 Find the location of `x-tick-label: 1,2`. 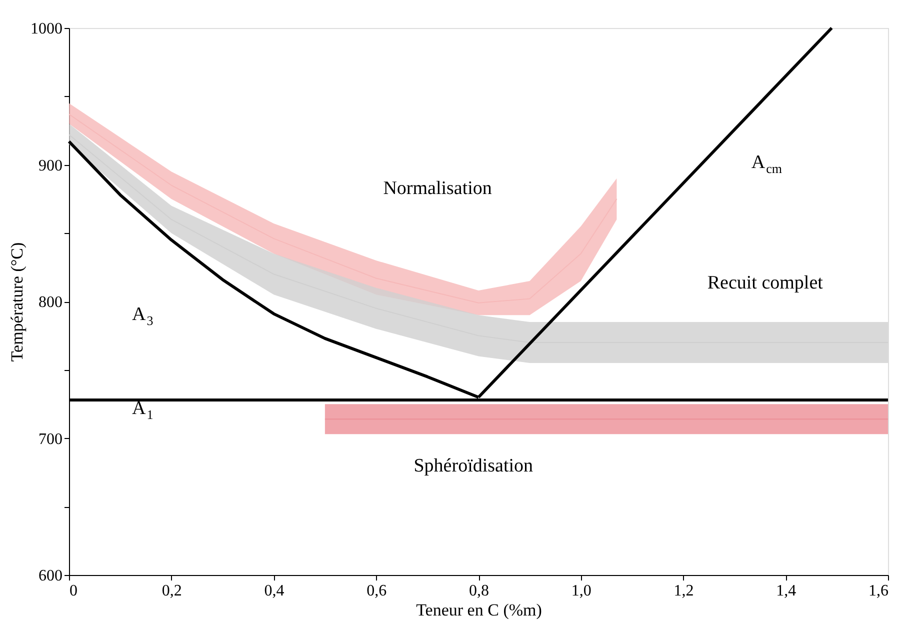

x-tick-label: 1,2 is located at coordinates (684, 591).